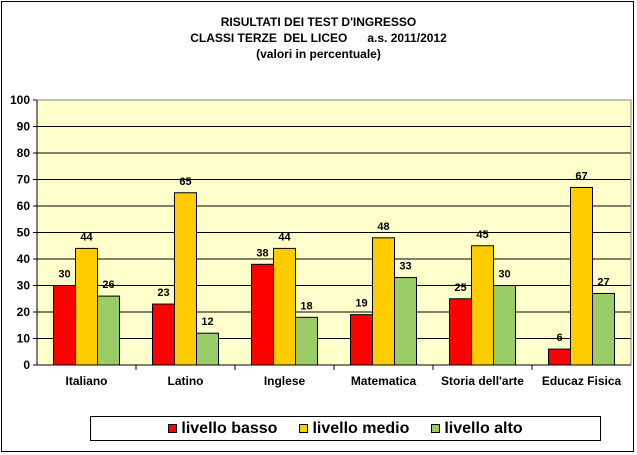 The width and height of the screenshot is (637, 455). Describe the element at coordinates (384, 381) in the screenshot. I see `x-tick-label: Matematica` at that location.